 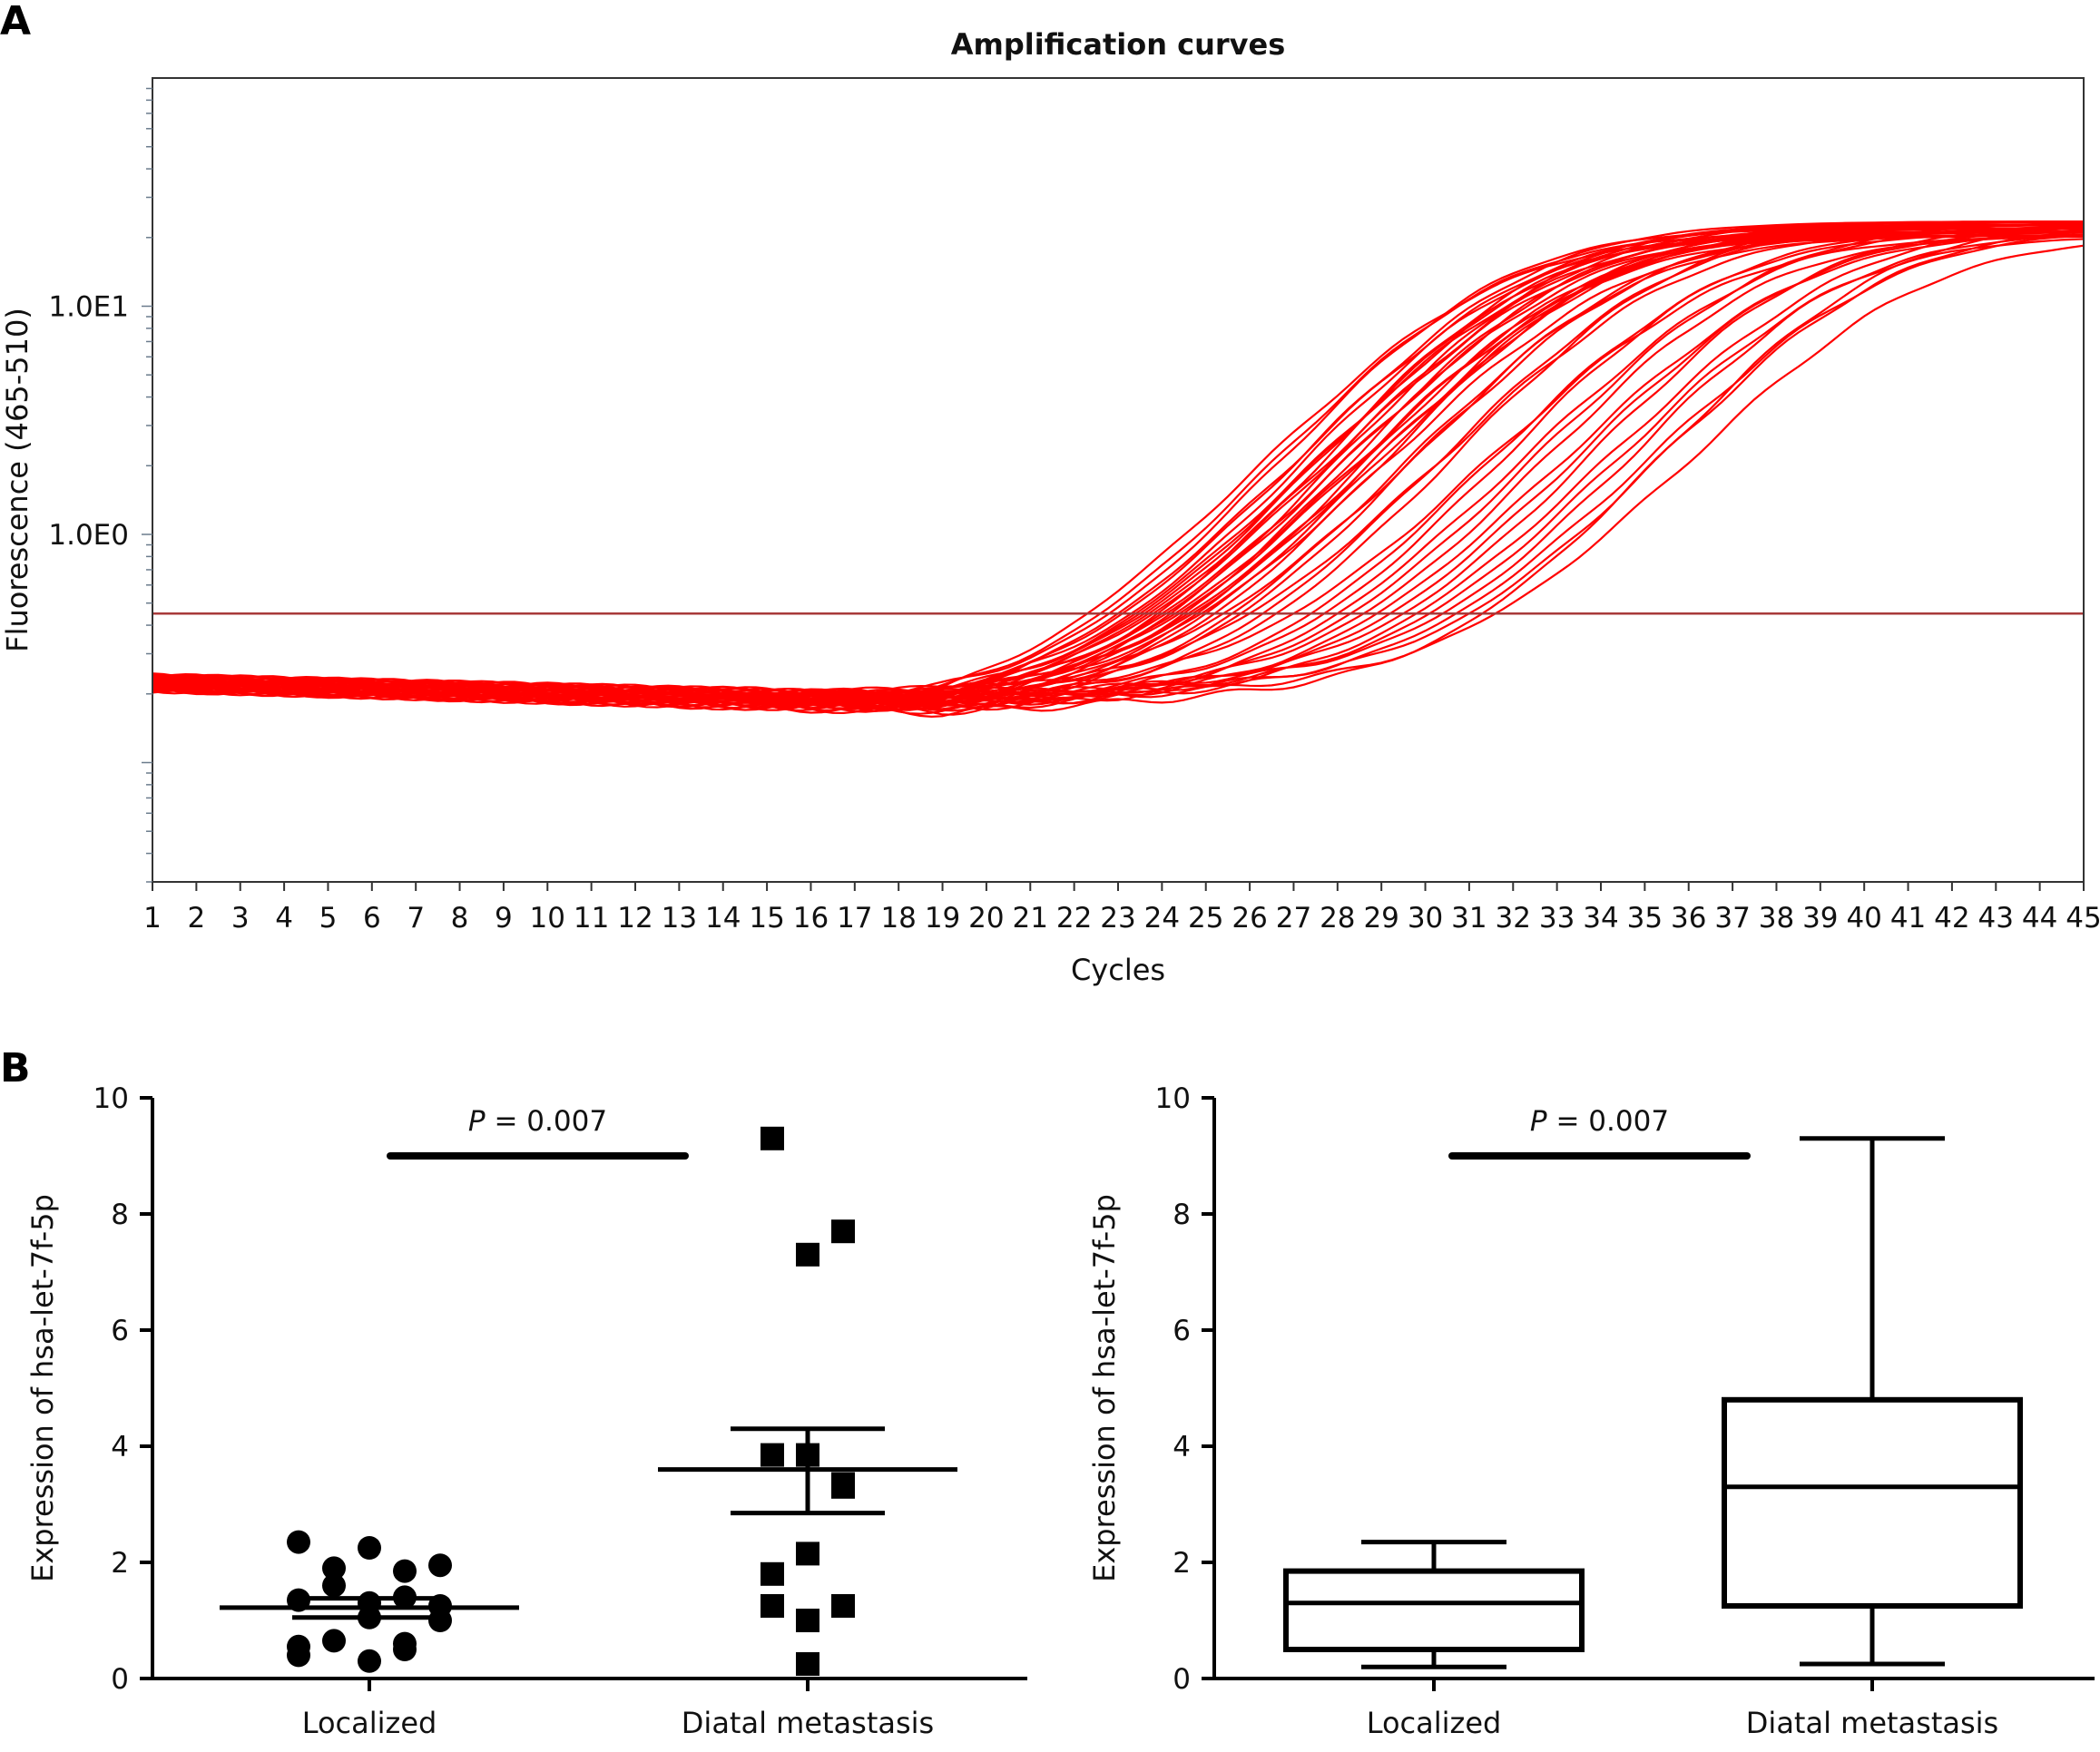 What do you see at coordinates (1118, 44) in the screenshot?
I see `chart-title: Amplification curves` at bounding box center [1118, 44].